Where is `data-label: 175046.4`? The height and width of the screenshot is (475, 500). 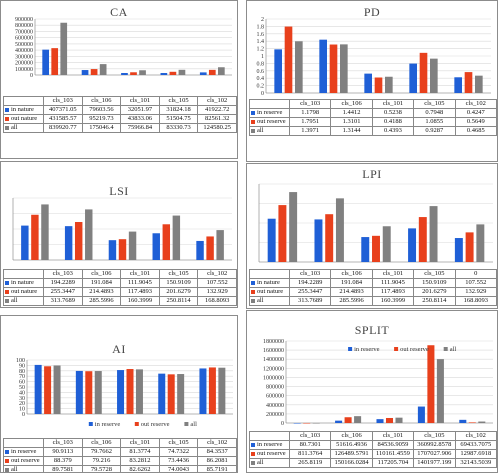
data-label: 175046.4 is located at coordinates (101, 128).